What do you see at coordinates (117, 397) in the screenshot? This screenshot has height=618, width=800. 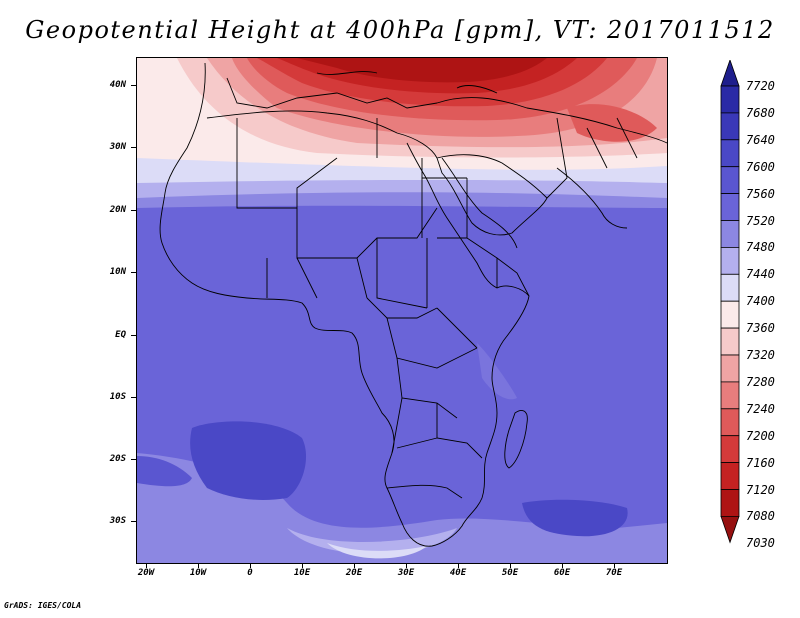 I see `lat-label-10s: 10S` at bounding box center [117, 397].